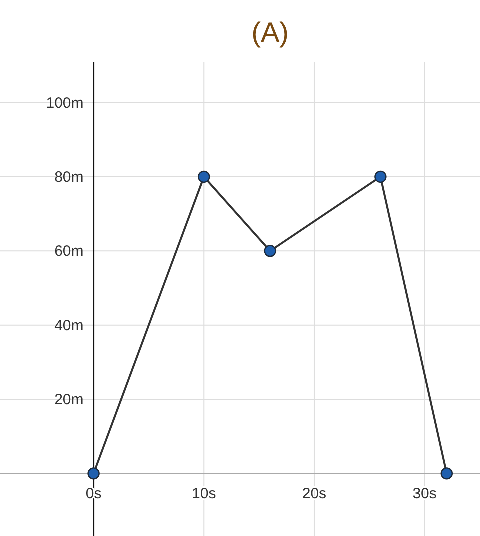 This screenshot has height=536, width=480. I want to click on chart-title: (A), so click(271, 32).